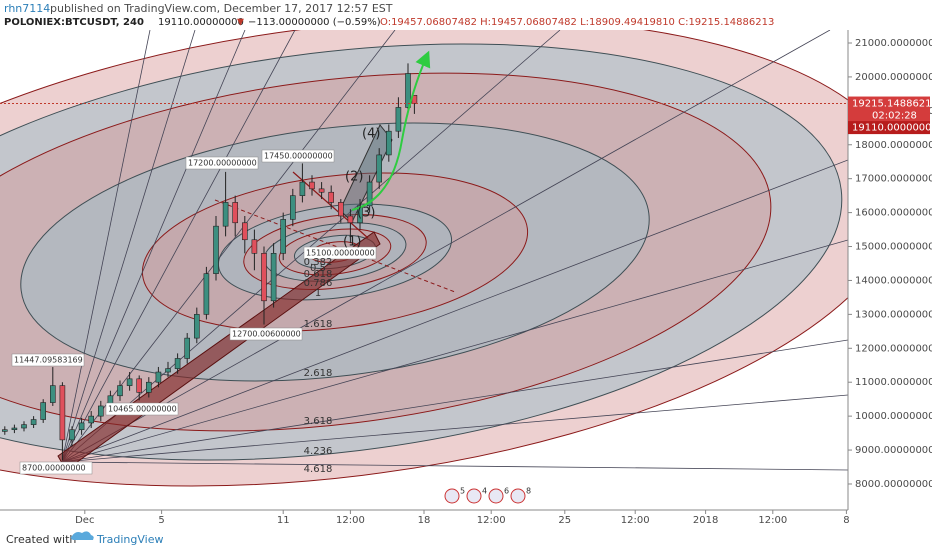 Image resolution: width=932 pixels, height=550 pixels. I want to click on fib-level-label: 1.618, so click(318, 324).